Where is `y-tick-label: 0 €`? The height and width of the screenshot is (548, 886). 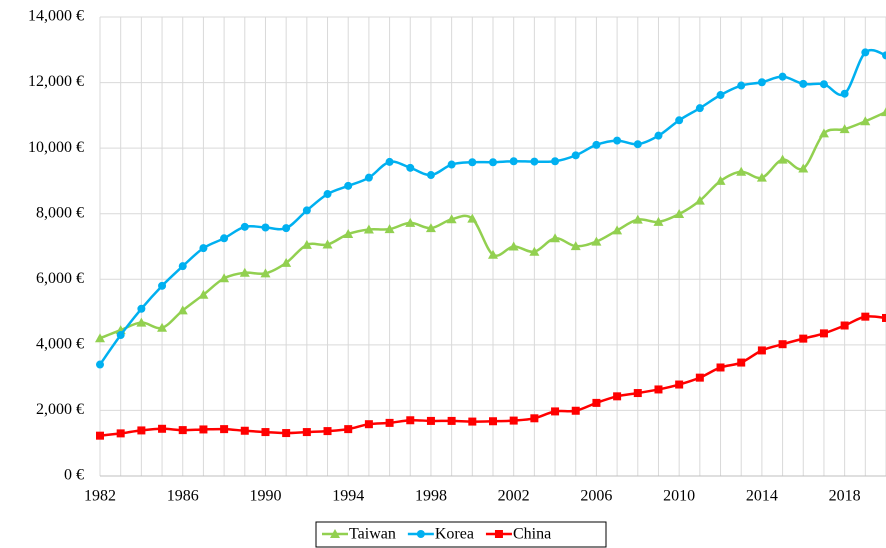 y-tick-label: 0 € is located at coordinates (74, 475).